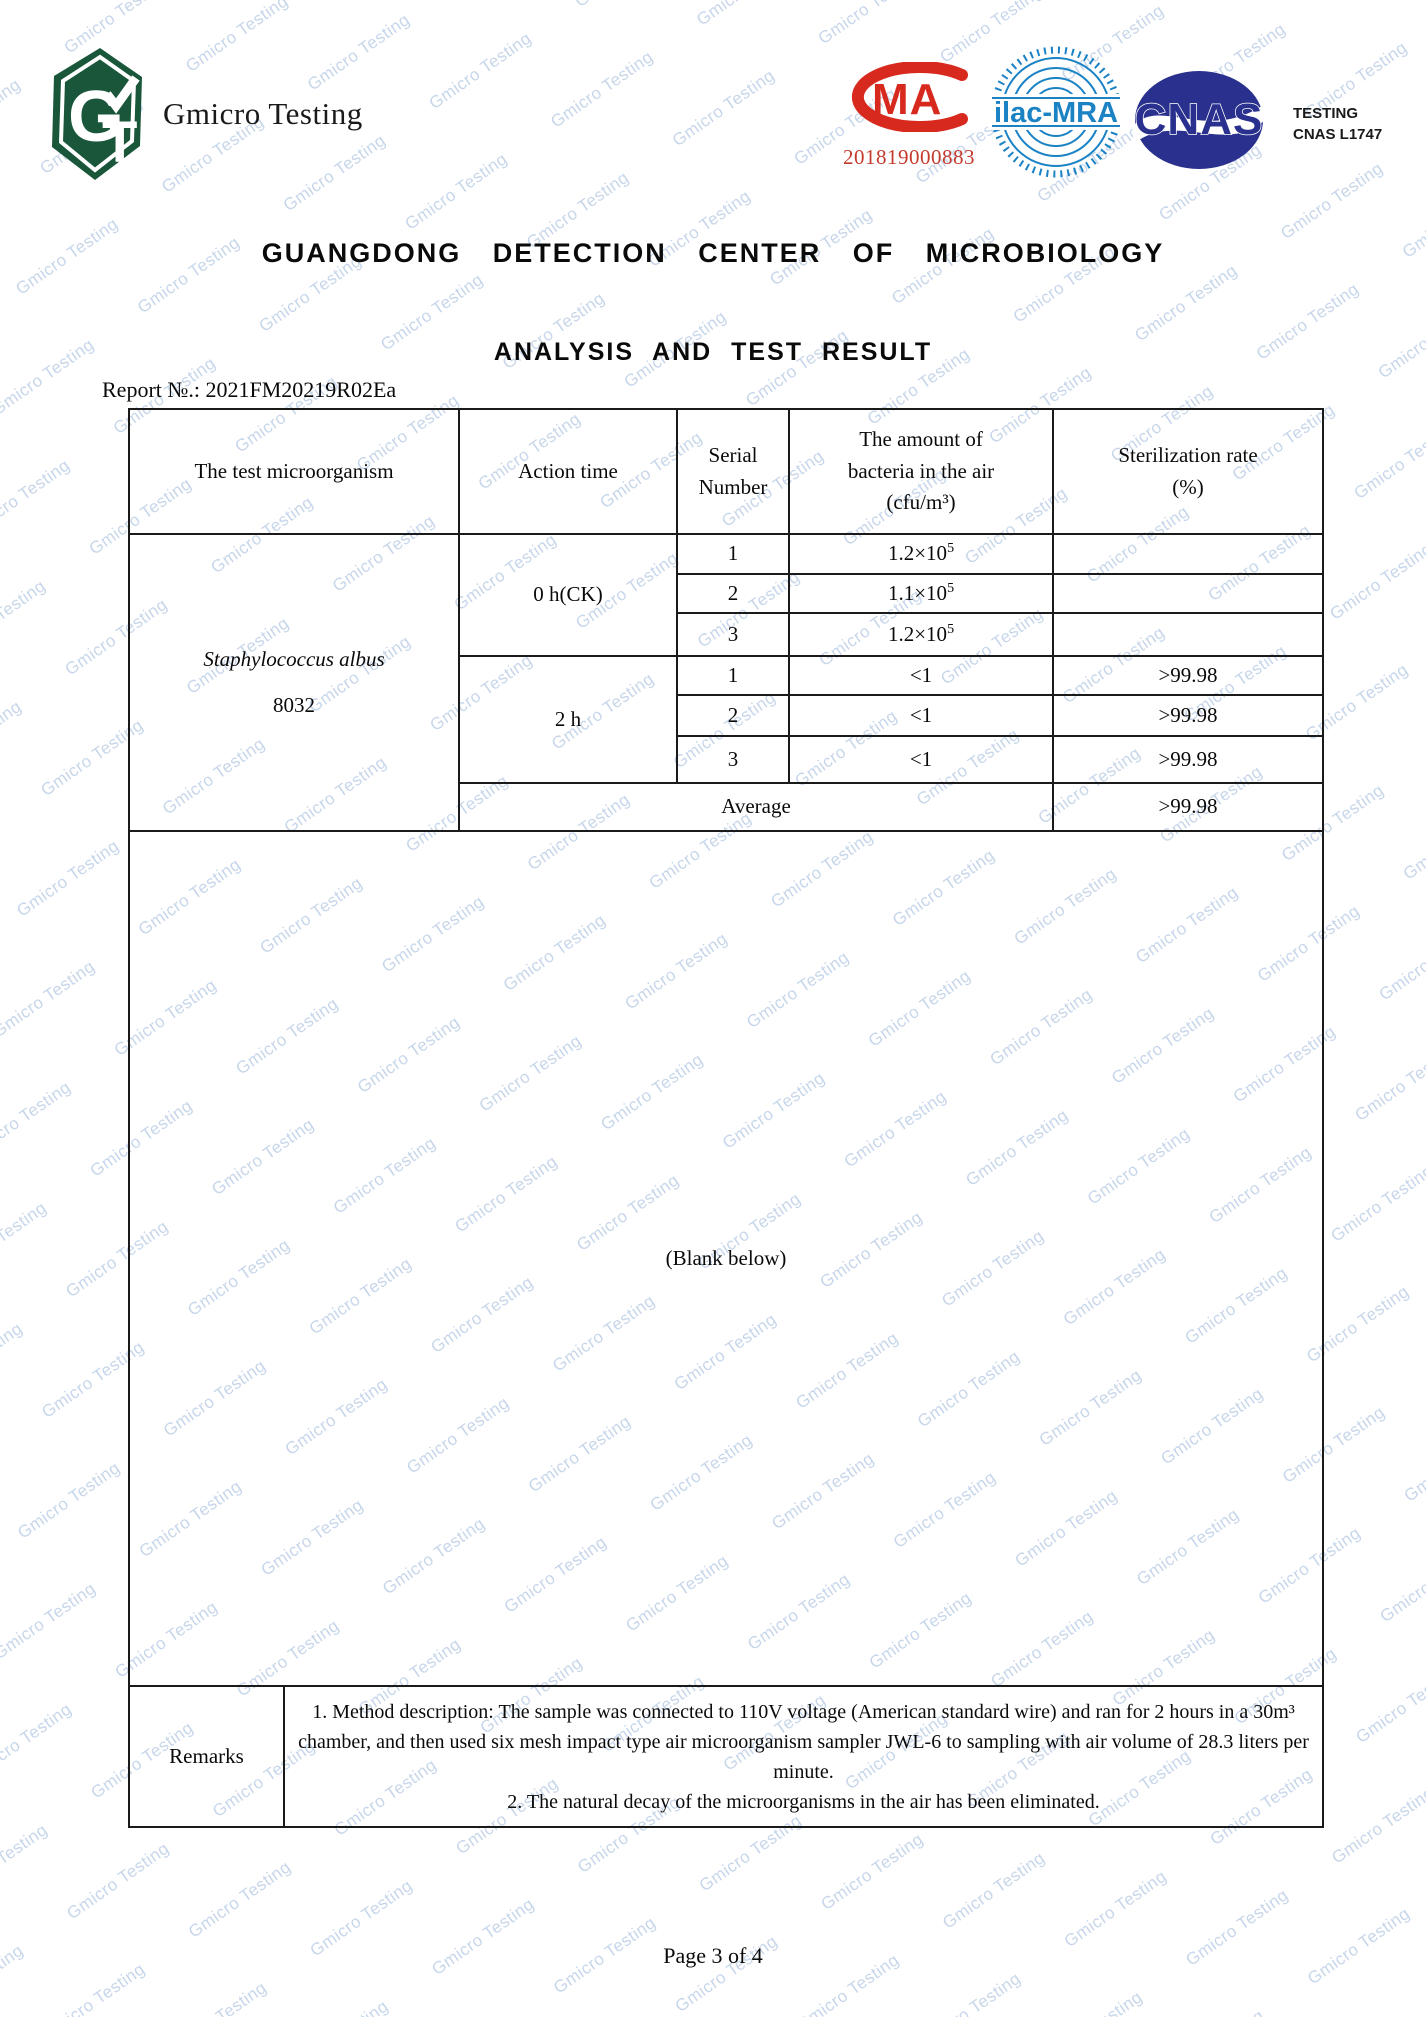 The image size is (1426, 2017). What do you see at coordinates (568, 595) in the screenshot?
I see `action-time-0h: 0 h(CK)` at bounding box center [568, 595].